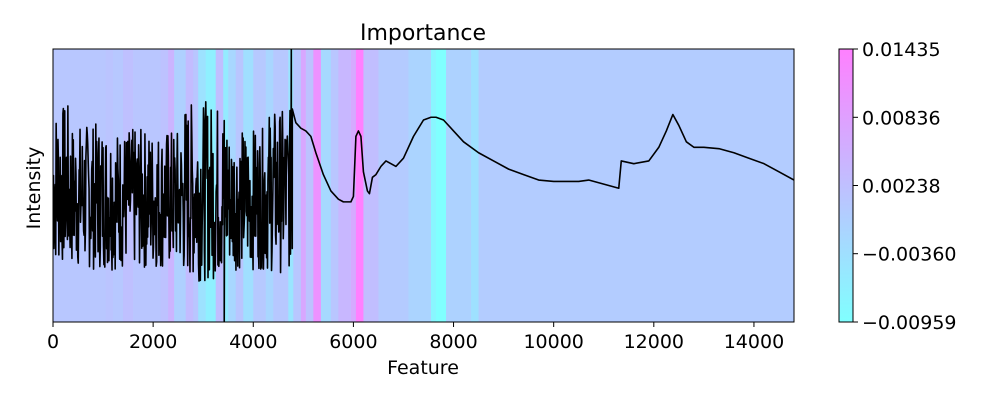  What do you see at coordinates (423, 33) in the screenshot?
I see `chart-title: Importance` at bounding box center [423, 33].